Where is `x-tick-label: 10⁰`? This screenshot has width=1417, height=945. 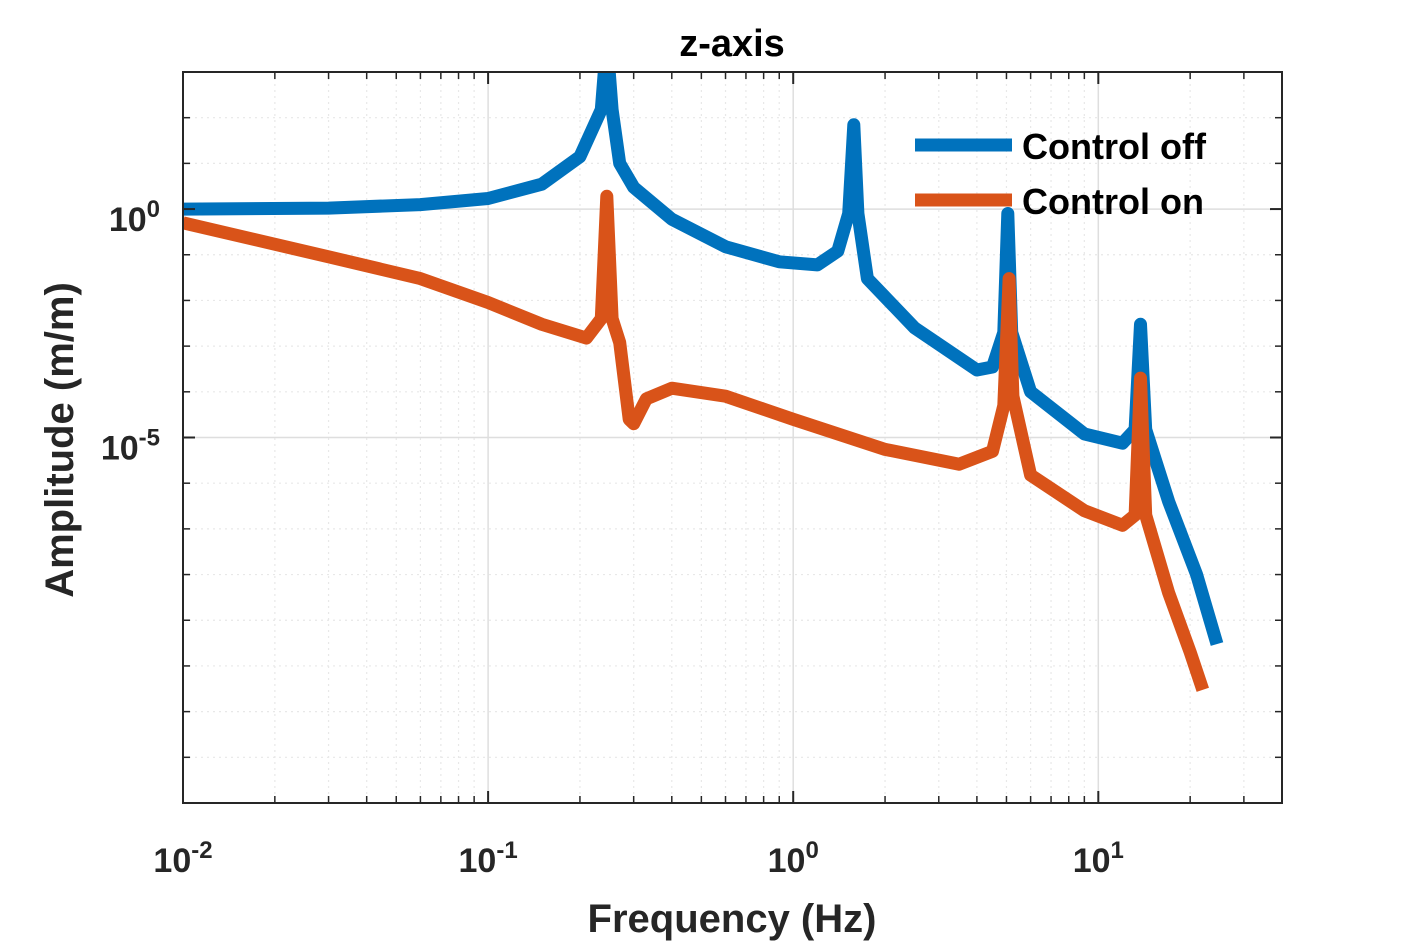 x-tick-label: 10⁰ is located at coordinates (793, 858).